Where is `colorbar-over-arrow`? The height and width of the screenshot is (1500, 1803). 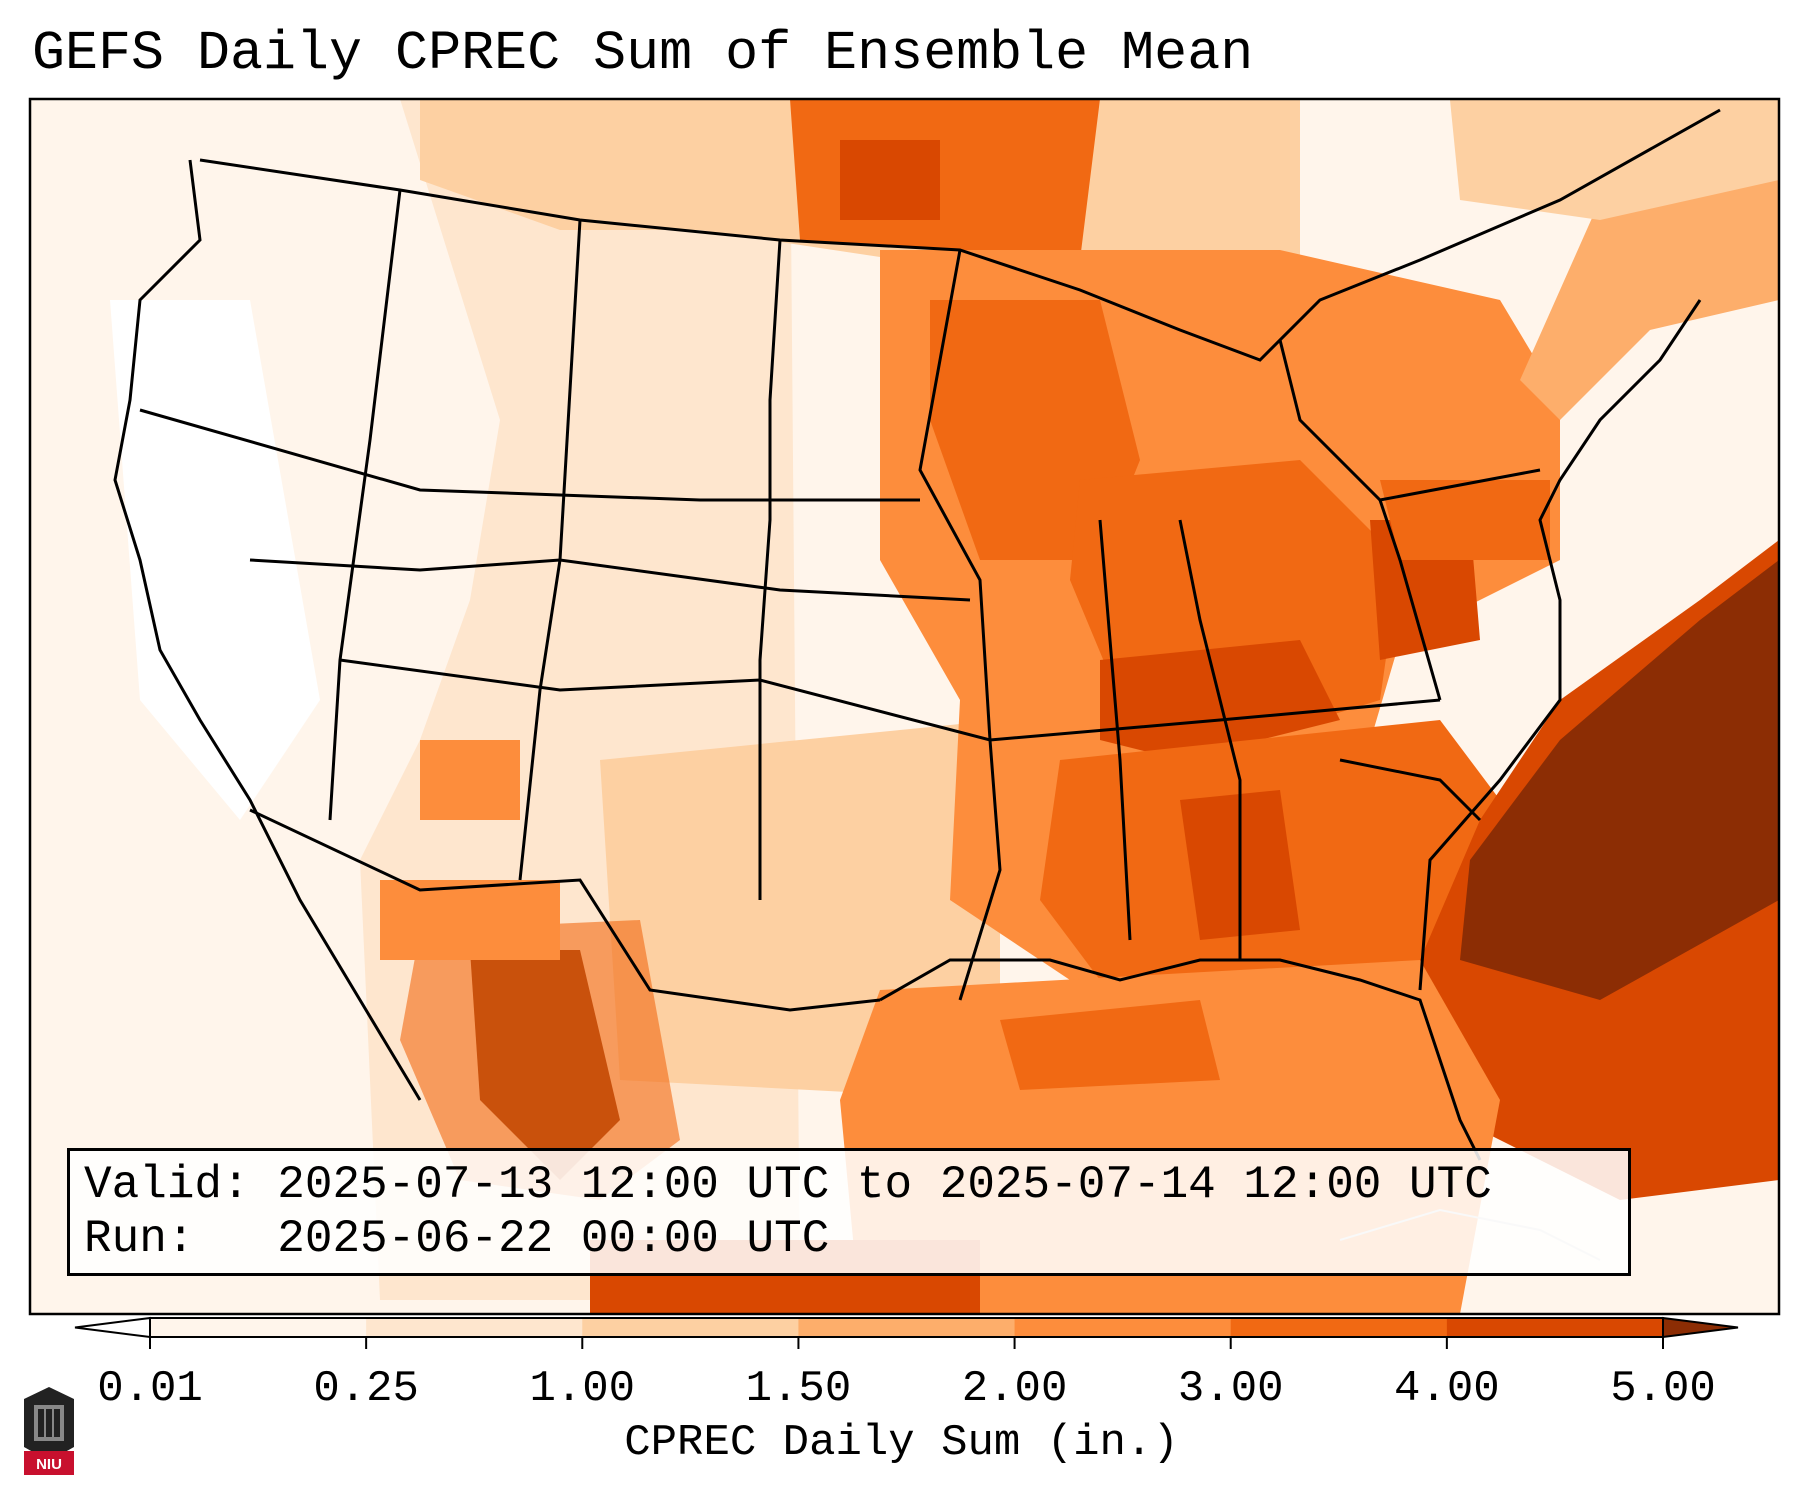
colorbar-over-arrow is located at coordinates (1700, 1327).